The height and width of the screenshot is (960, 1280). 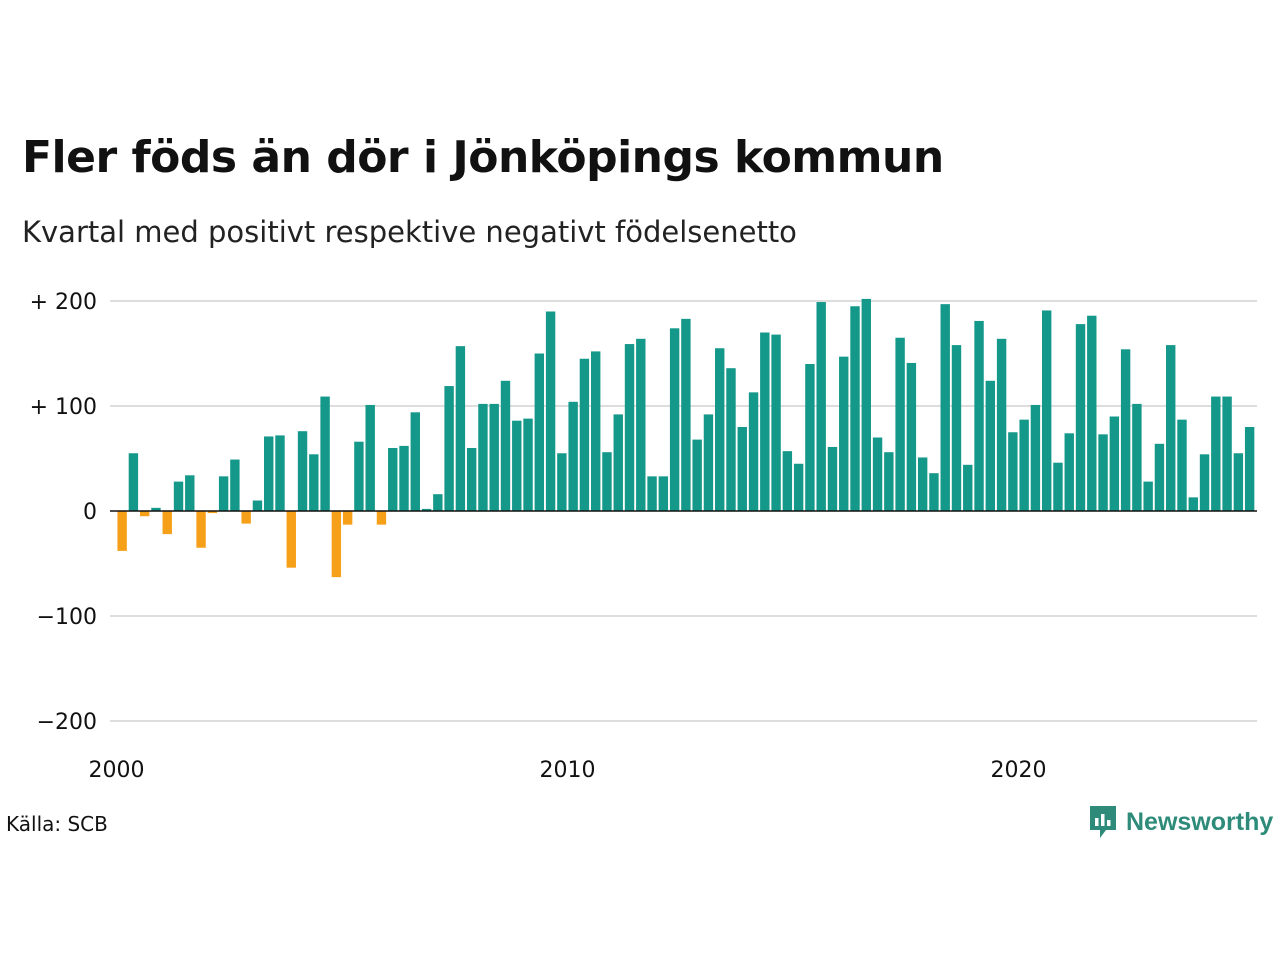 What do you see at coordinates (1019, 770) in the screenshot?
I see `x-tick-label: 2020` at bounding box center [1019, 770].